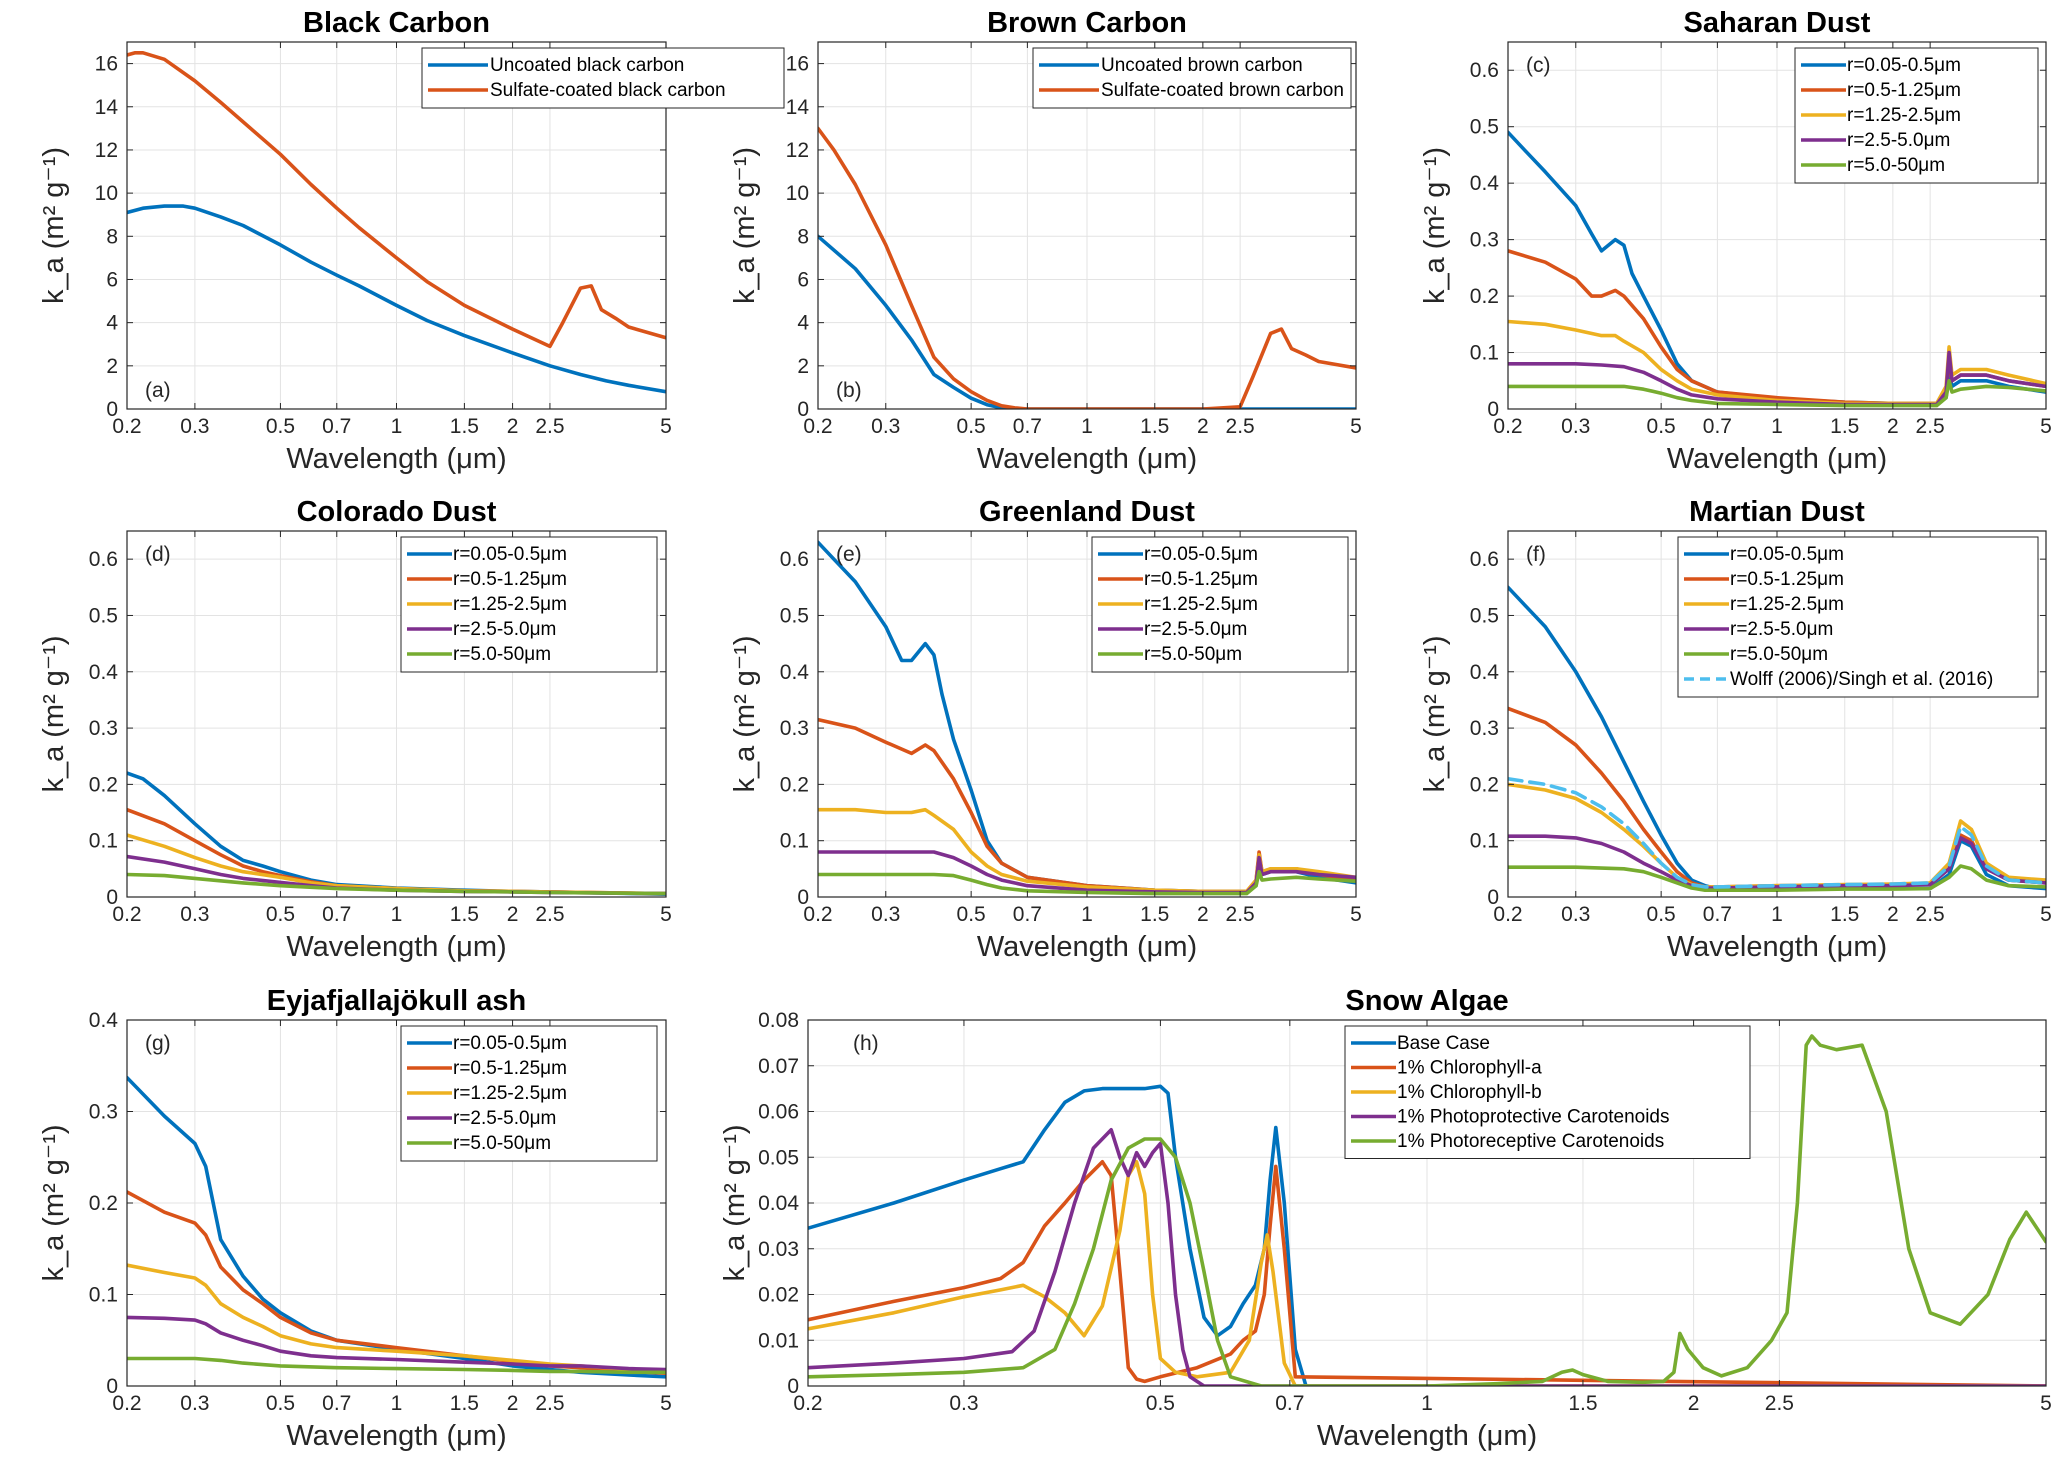 Image resolution: width=2067 pixels, height=1471 pixels. Describe the element at coordinates (1533, 1117) in the screenshot. I see `legend-label: 1% Photoprotective Carotenoids` at that location.